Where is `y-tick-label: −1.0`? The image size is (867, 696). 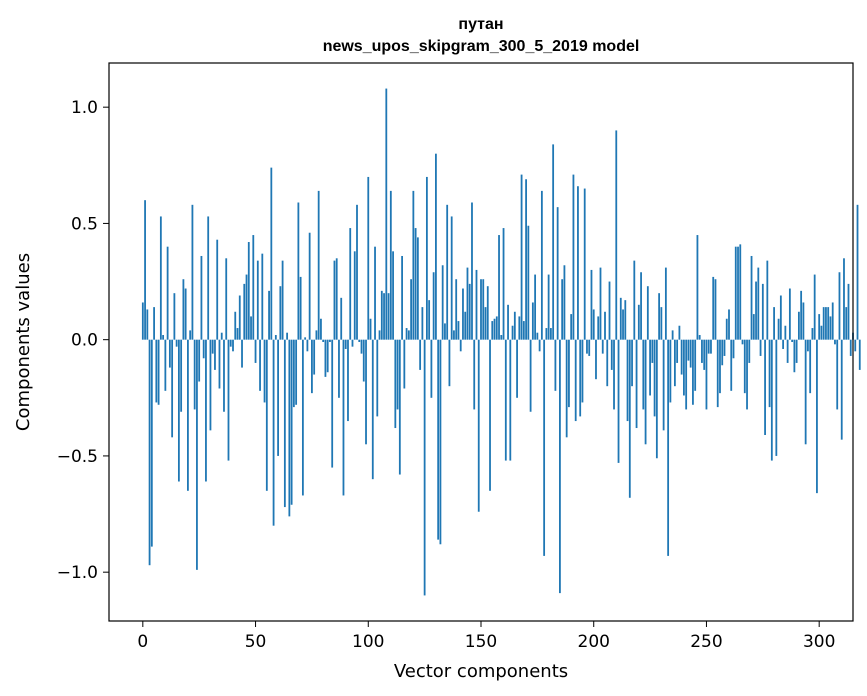 y-tick-label: −1.0 is located at coordinates (77, 573).